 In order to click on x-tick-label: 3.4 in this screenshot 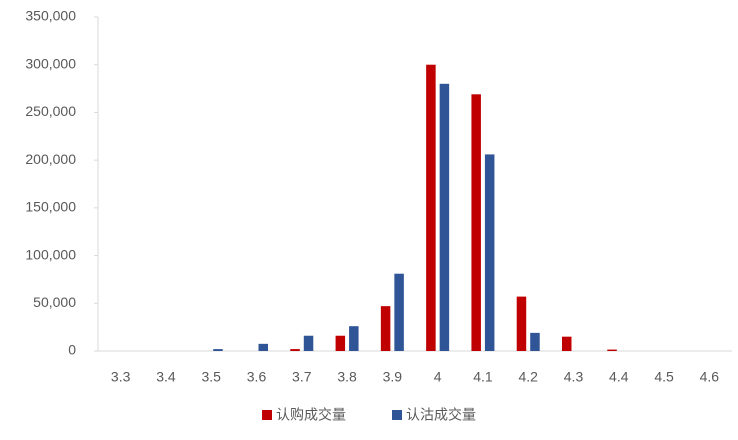, I will do `click(166, 377)`.